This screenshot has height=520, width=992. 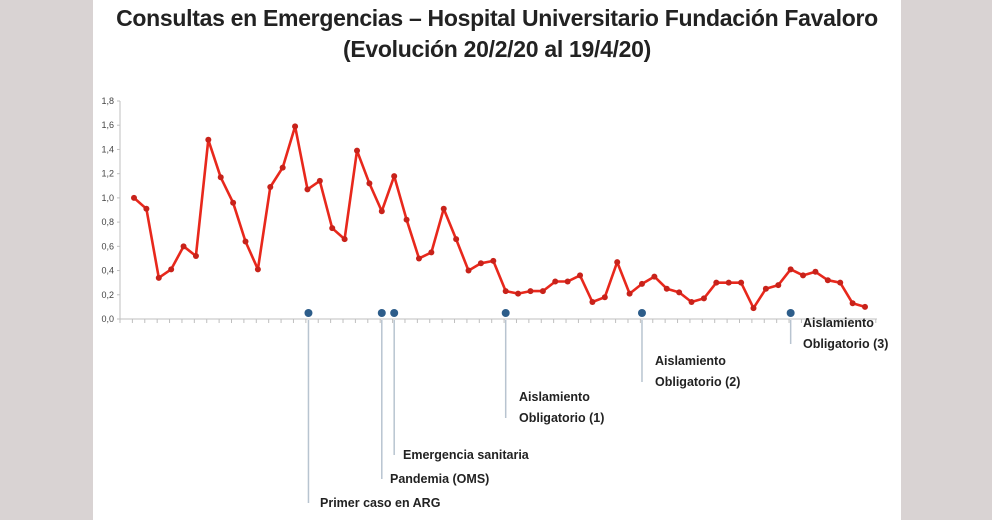 What do you see at coordinates (845, 344) in the screenshot?
I see `event-label: Obligatorio (3)` at bounding box center [845, 344].